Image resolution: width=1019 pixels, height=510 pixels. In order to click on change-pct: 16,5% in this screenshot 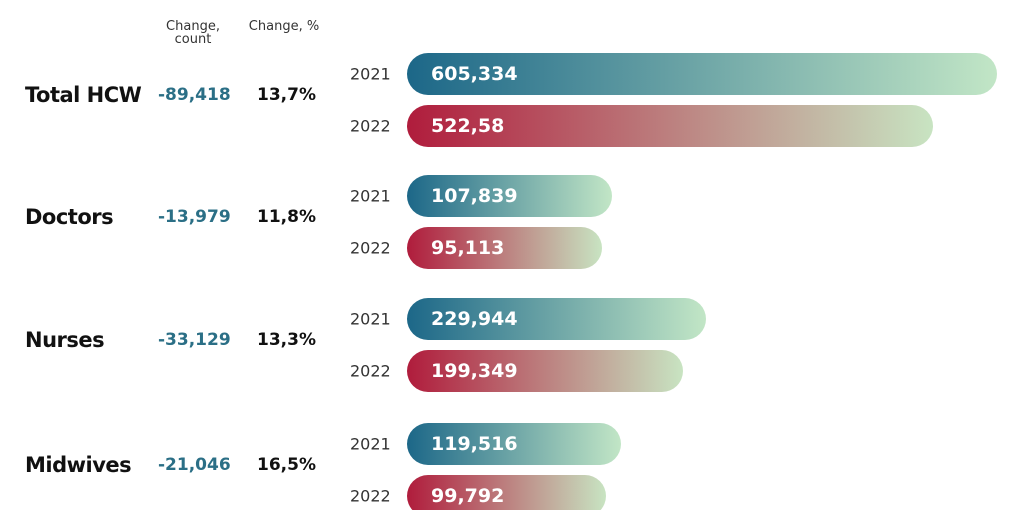, I will do `click(286, 465)`.